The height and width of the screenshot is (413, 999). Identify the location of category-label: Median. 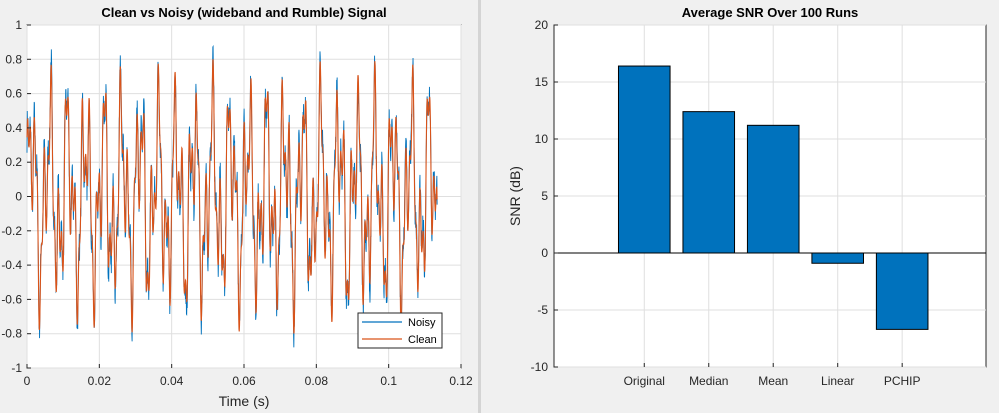
(708, 381).